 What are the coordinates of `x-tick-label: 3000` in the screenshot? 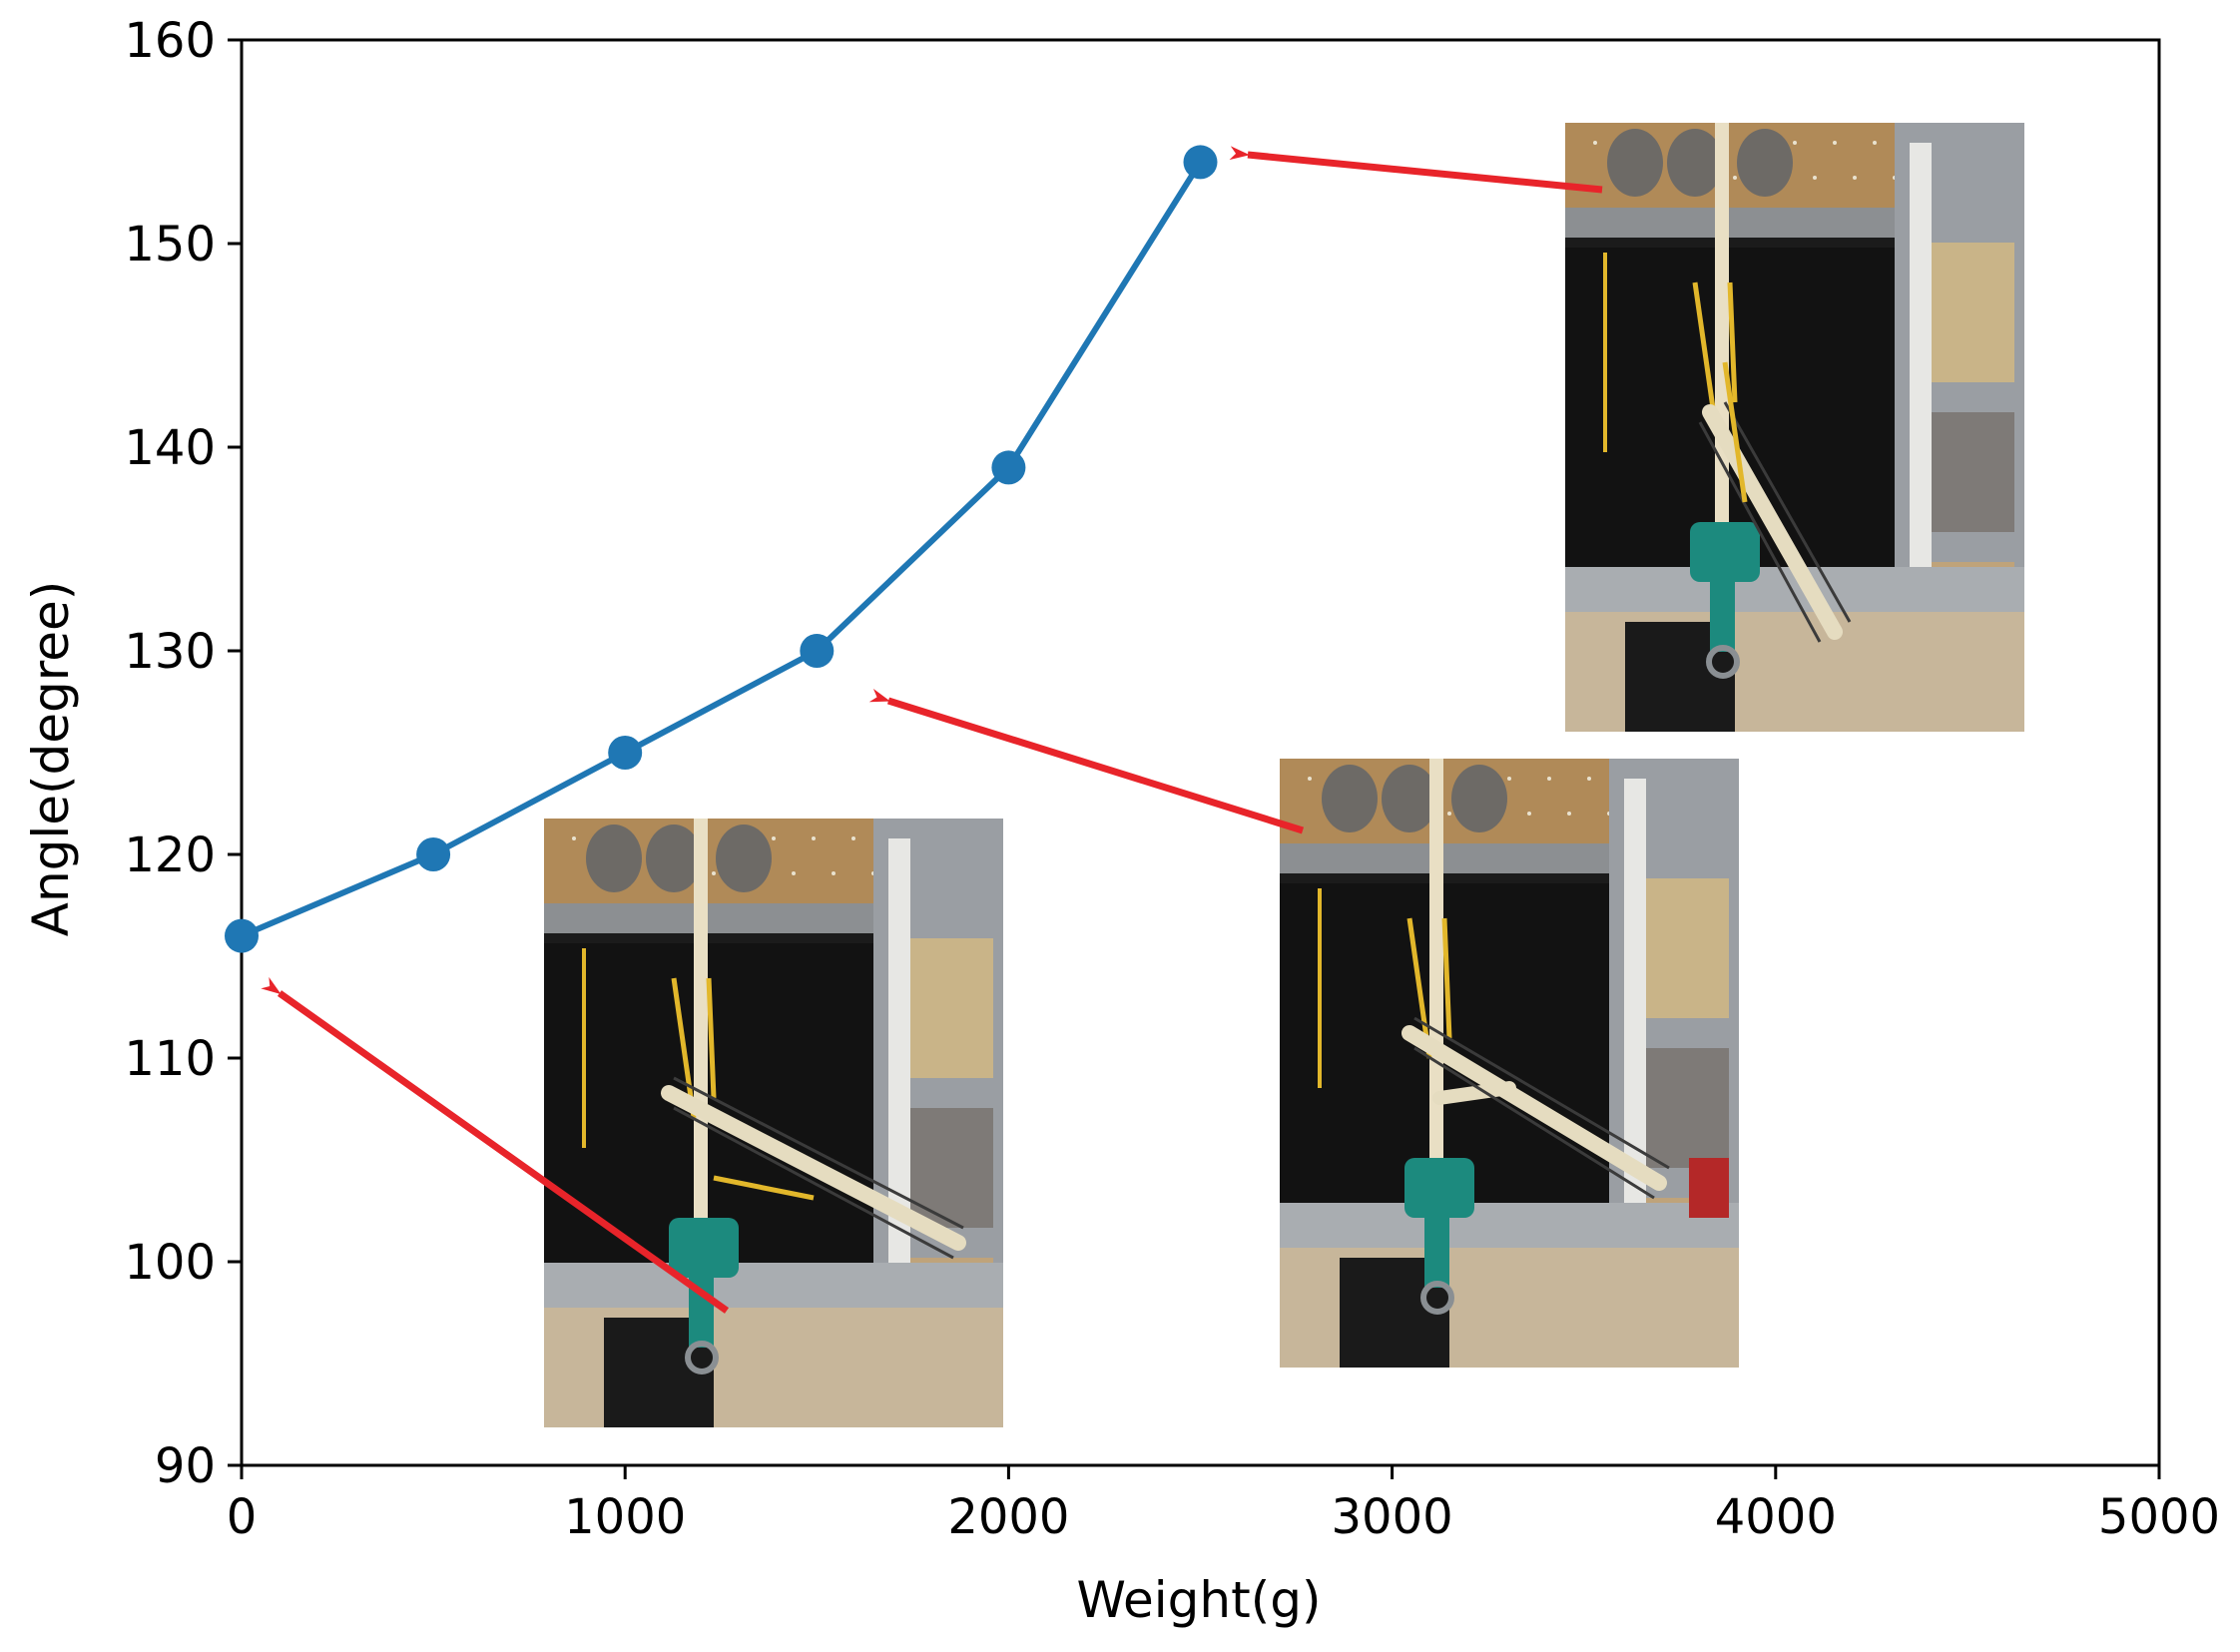 It's located at (1392, 1517).